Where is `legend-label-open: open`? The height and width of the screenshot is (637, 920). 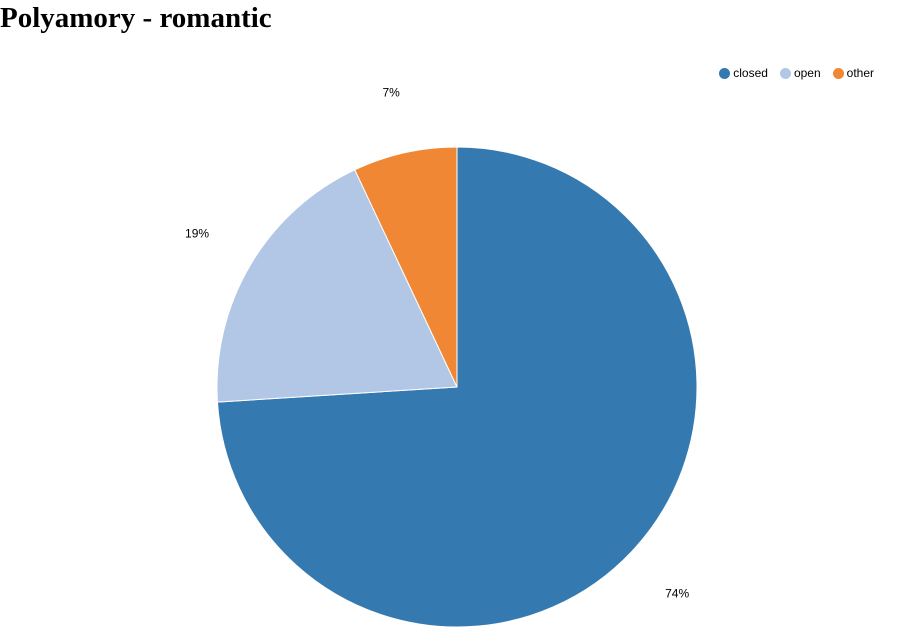
legend-label-open: open is located at coordinates (807, 73).